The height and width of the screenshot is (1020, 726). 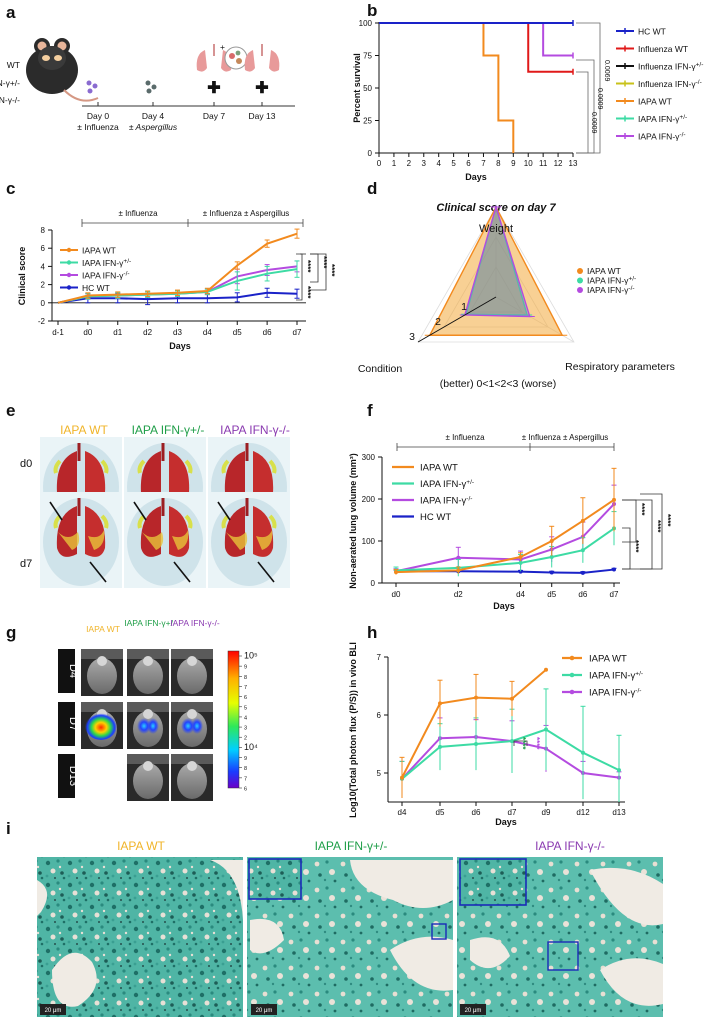 I want to click on y-tick-label: 2, so click(x=43, y=285).